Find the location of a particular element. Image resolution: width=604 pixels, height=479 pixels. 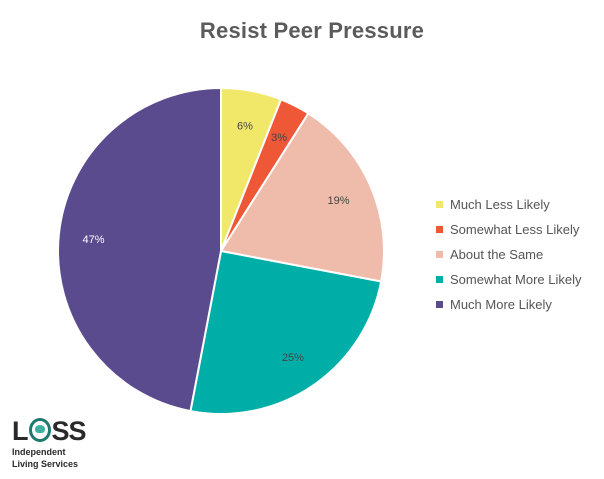

slice-data-label-5: 47% is located at coordinates (94, 240).